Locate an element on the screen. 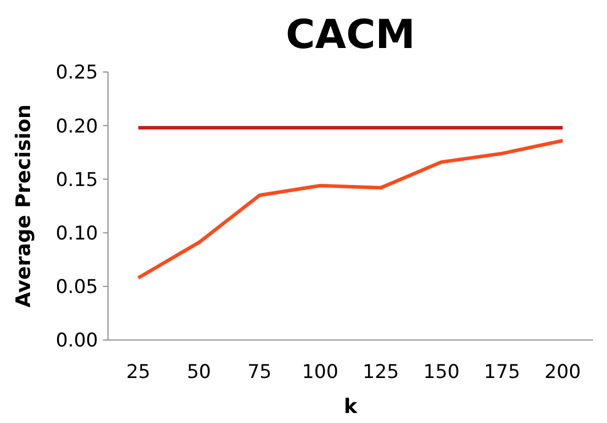 Image resolution: width=607 pixels, height=423 pixels. y-axis-title: Average Precision is located at coordinates (23, 206).